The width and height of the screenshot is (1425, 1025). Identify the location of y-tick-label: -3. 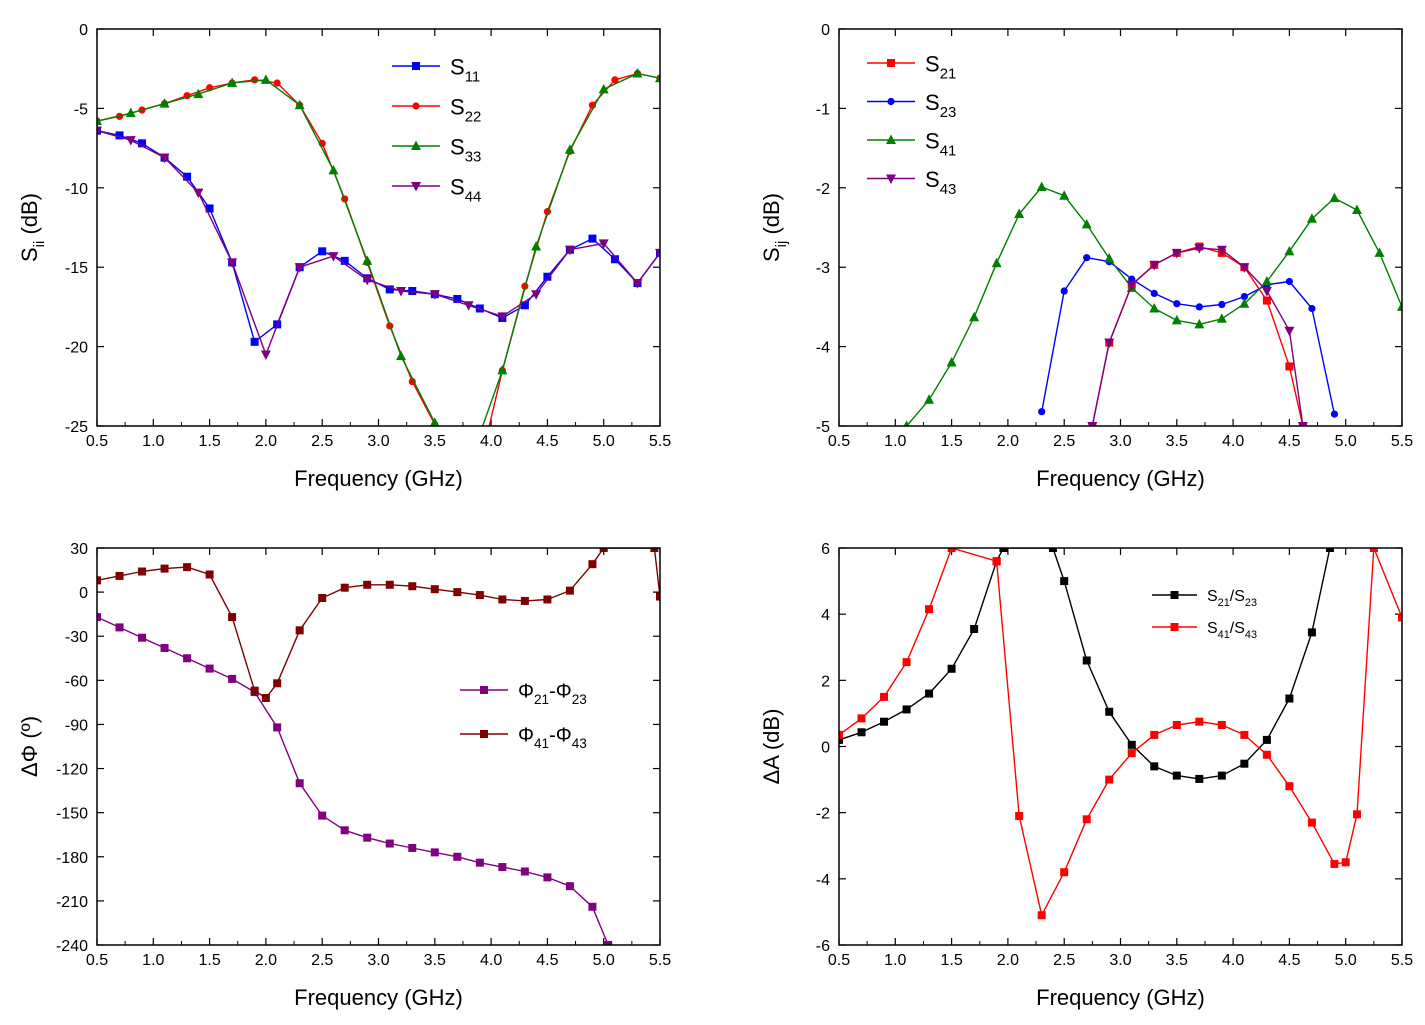
(823, 268).